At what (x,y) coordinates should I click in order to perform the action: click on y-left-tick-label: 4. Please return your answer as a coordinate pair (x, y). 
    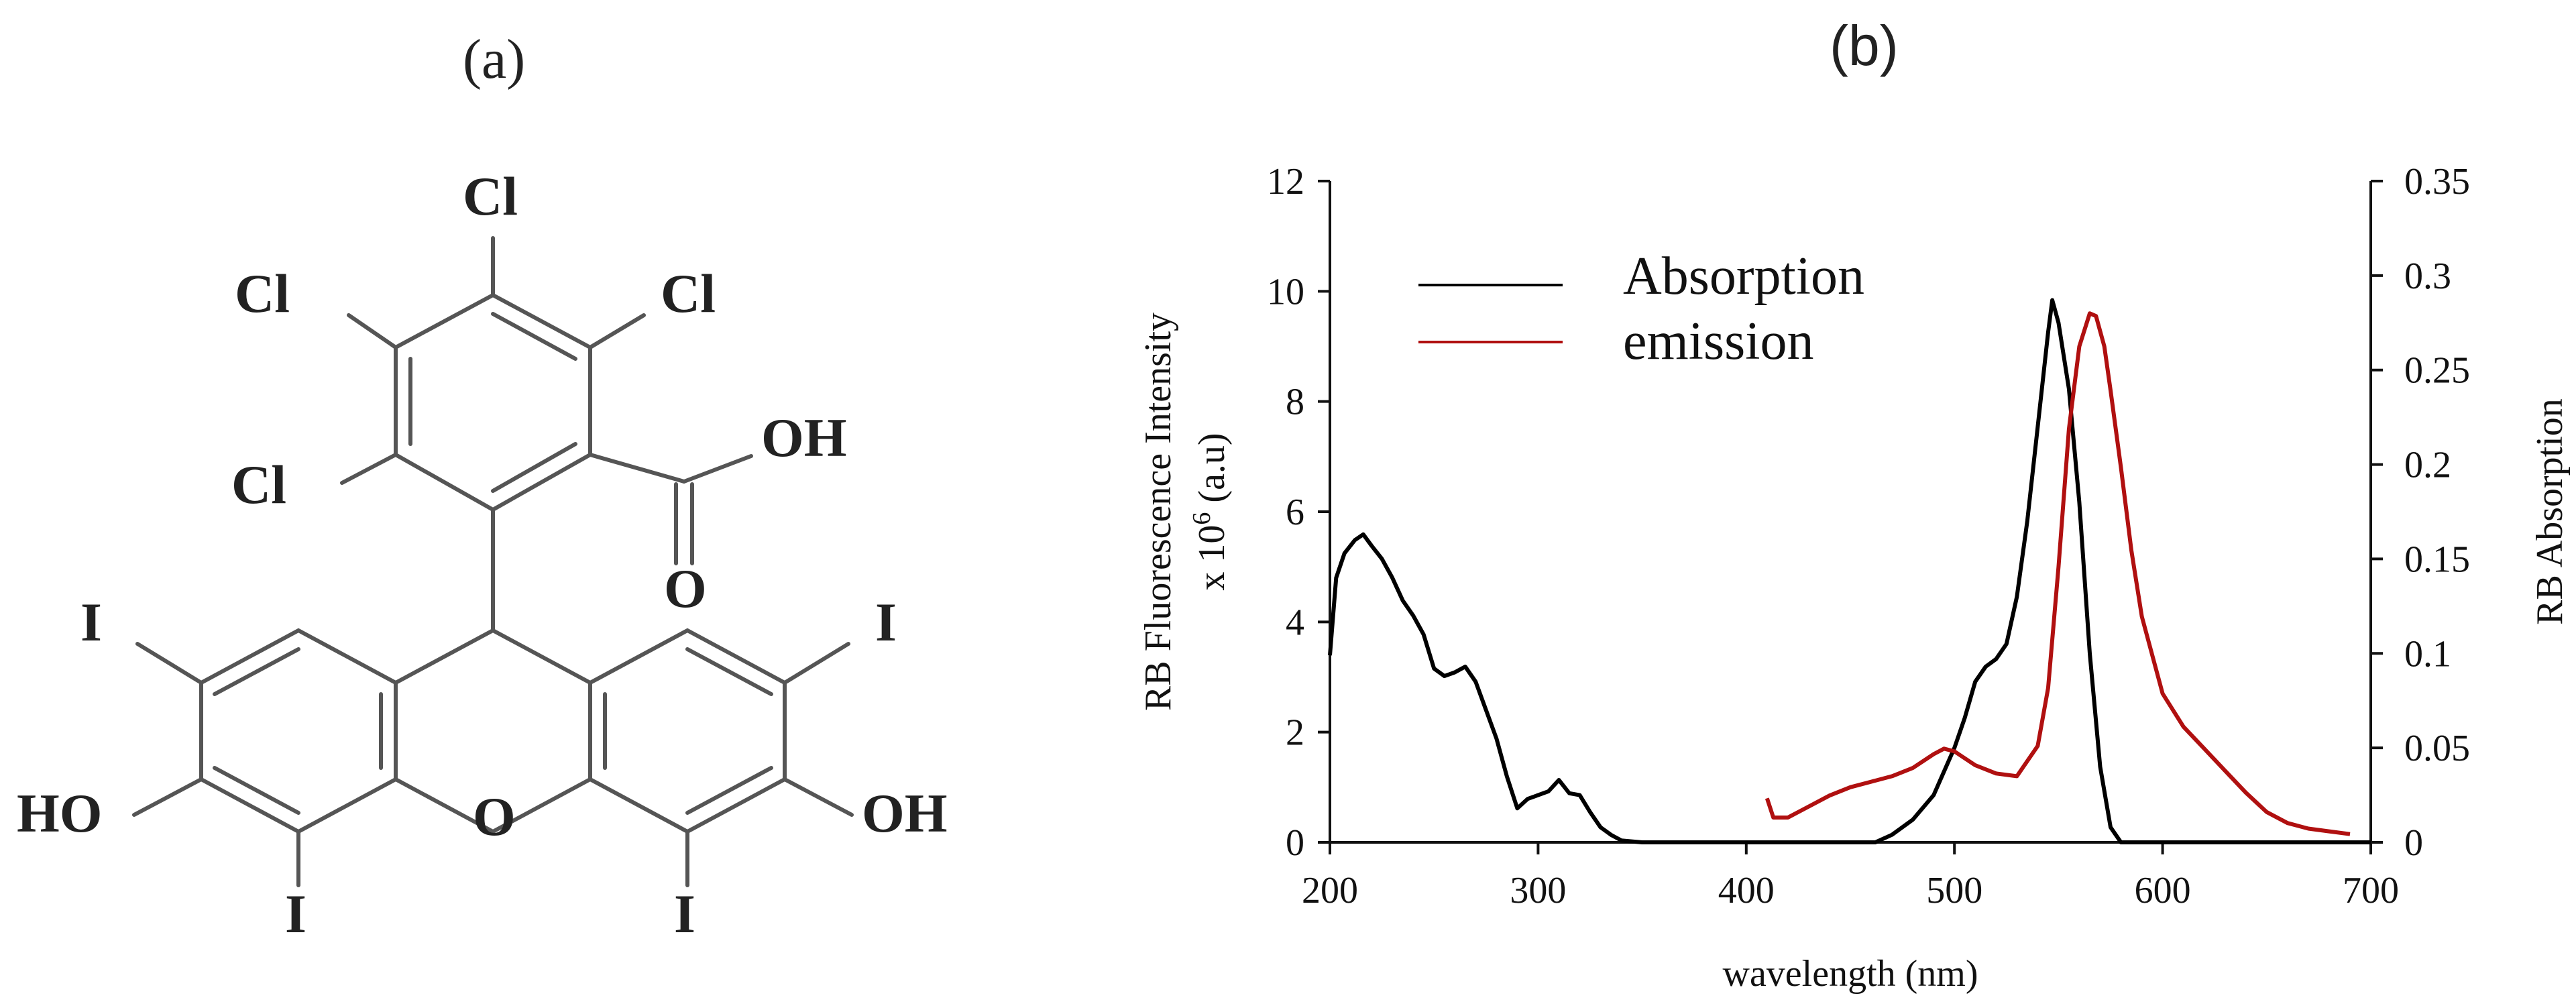
    Looking at the image, I should click on (1295, 622).